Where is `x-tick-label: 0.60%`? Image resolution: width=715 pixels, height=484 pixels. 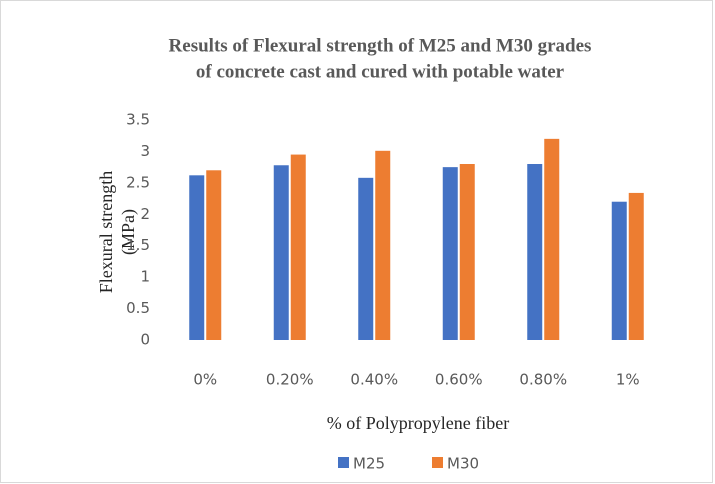
x-tick-label: 0.60% is located at coordinates (459, 380).